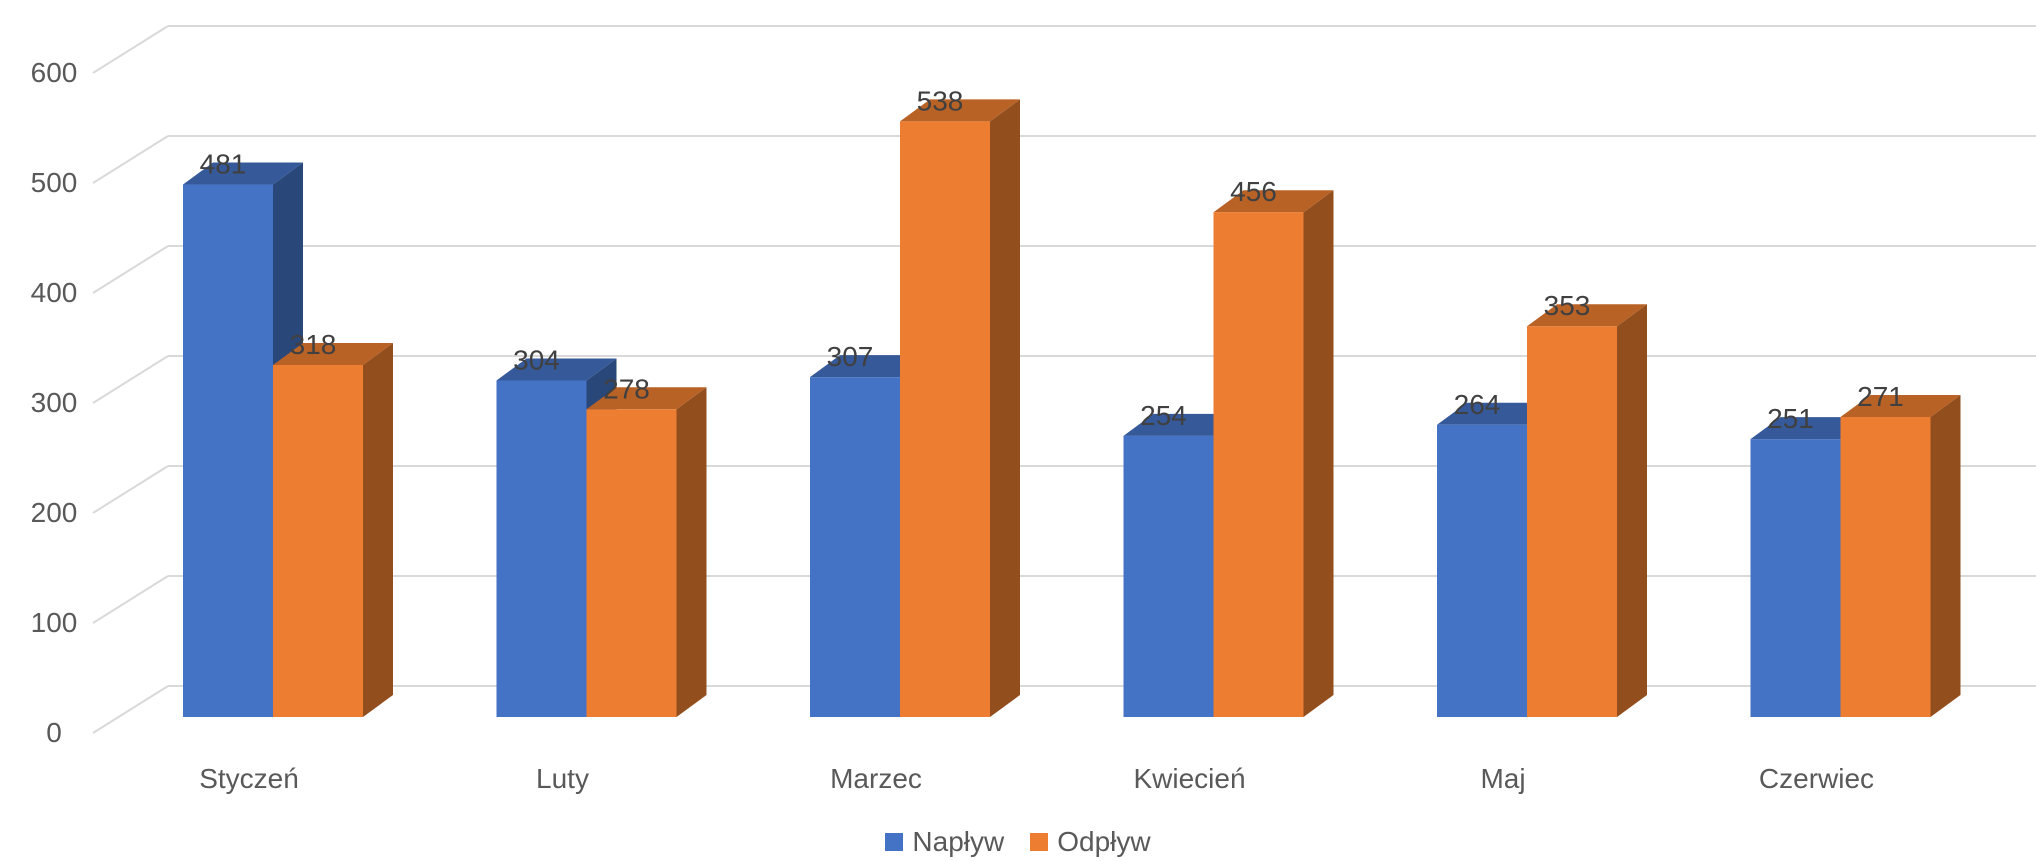  I want to click on legend-item-napływ: Napływ, so click(944, 842).